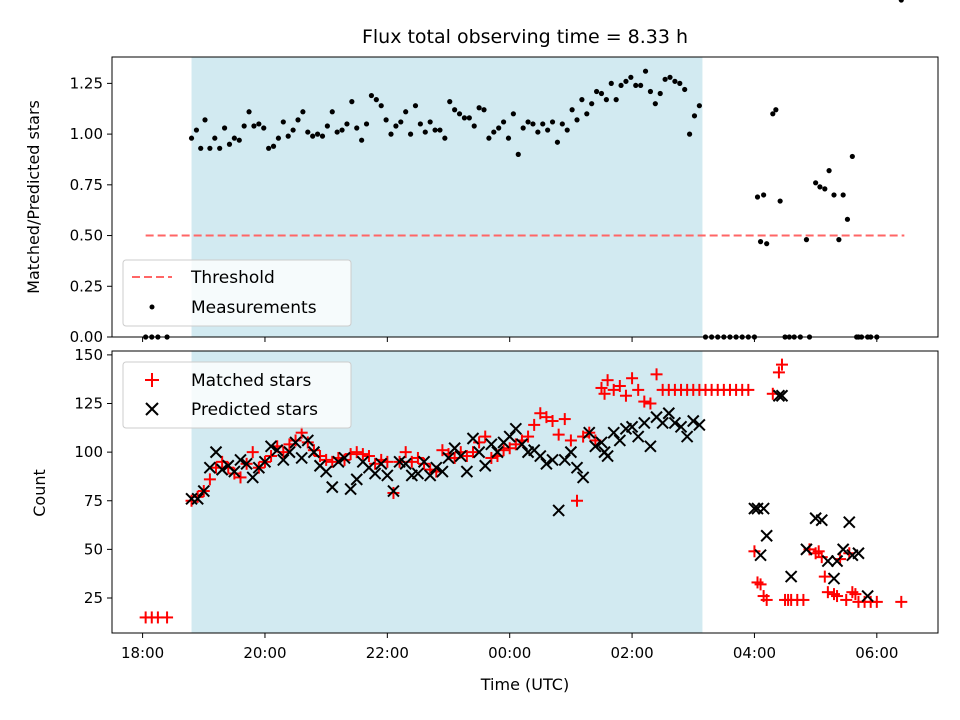 The height and width of the screenshot is (720, 960). I want to click on y-tick-label: 150, so click(88, 355).